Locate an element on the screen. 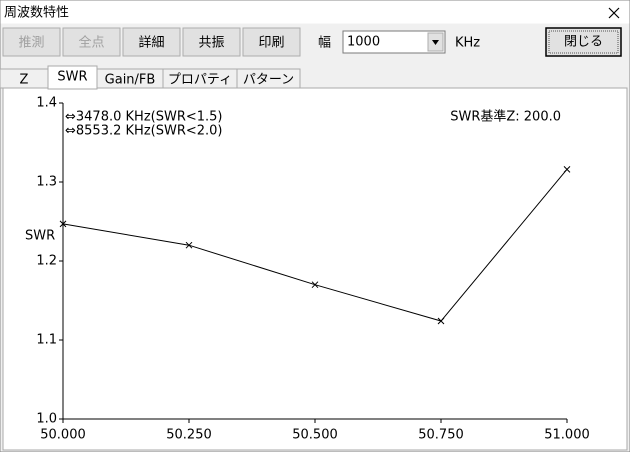 The width and height of the screenshot is (630, 452). y-tick-label: 1.1 is located at coordinates (46, 340).